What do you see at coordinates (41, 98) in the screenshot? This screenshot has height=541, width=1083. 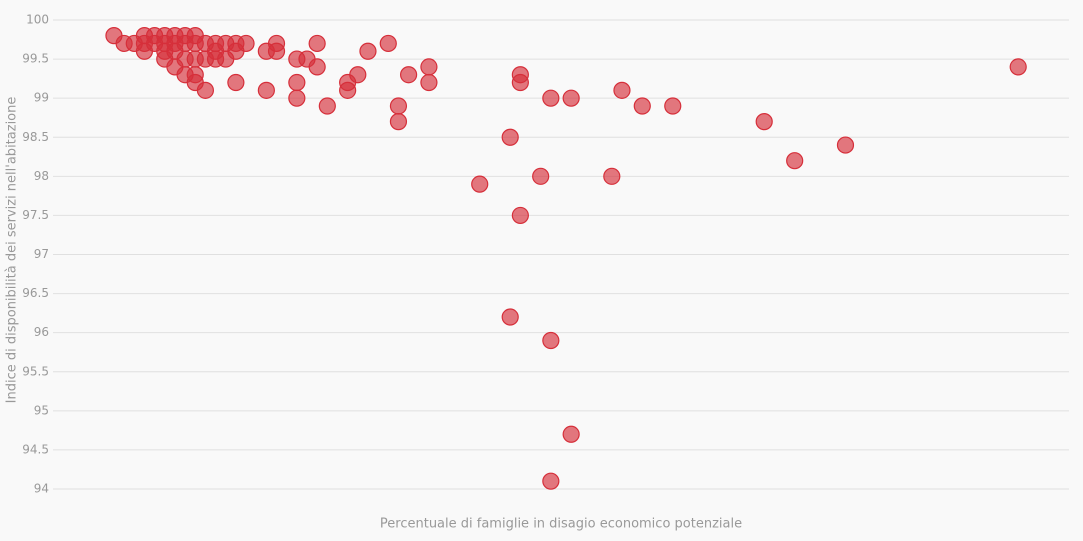 I see `y-tick-label: 99` at bounding box center [41, 98].